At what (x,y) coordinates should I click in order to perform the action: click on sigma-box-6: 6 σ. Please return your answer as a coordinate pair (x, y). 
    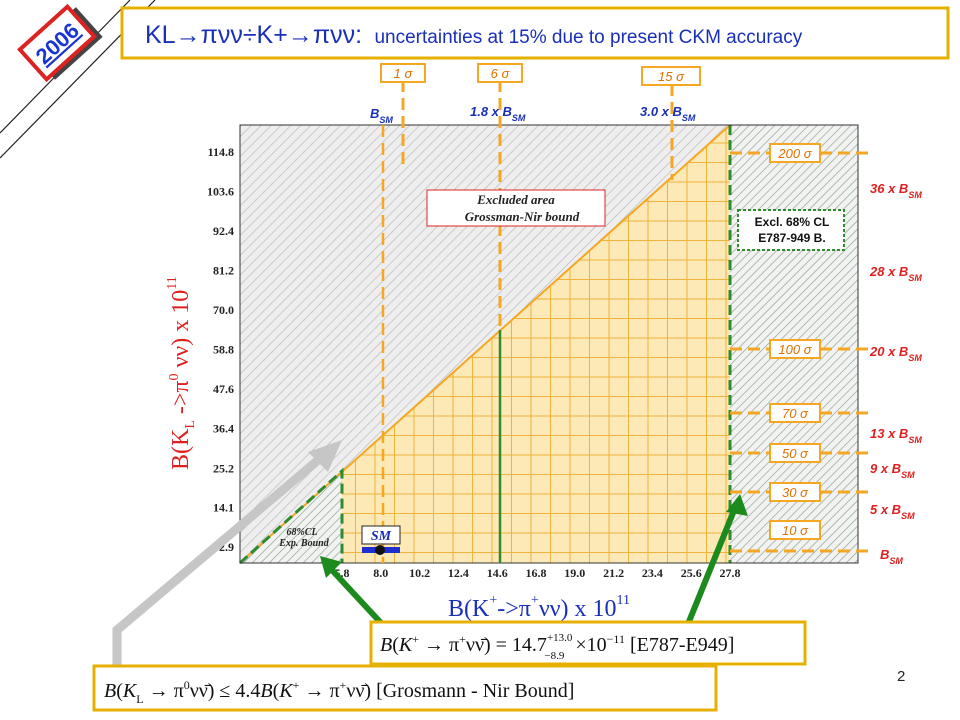
    Looking at the image, I should click on (500, 73).